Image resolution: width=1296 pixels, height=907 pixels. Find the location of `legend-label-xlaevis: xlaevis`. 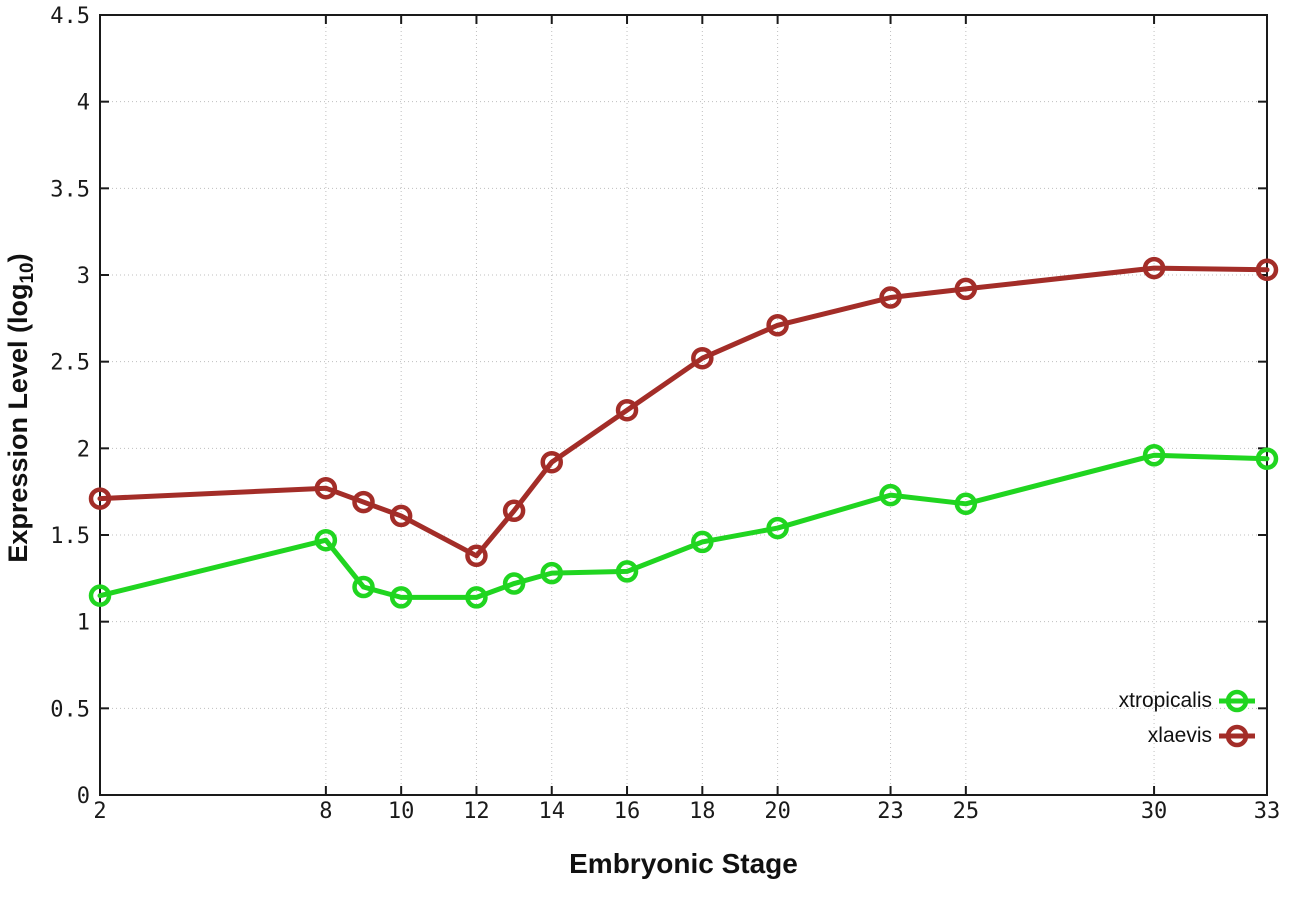

legend-label-xlaevis: xlaevis is located at coordinates (1179, 735).